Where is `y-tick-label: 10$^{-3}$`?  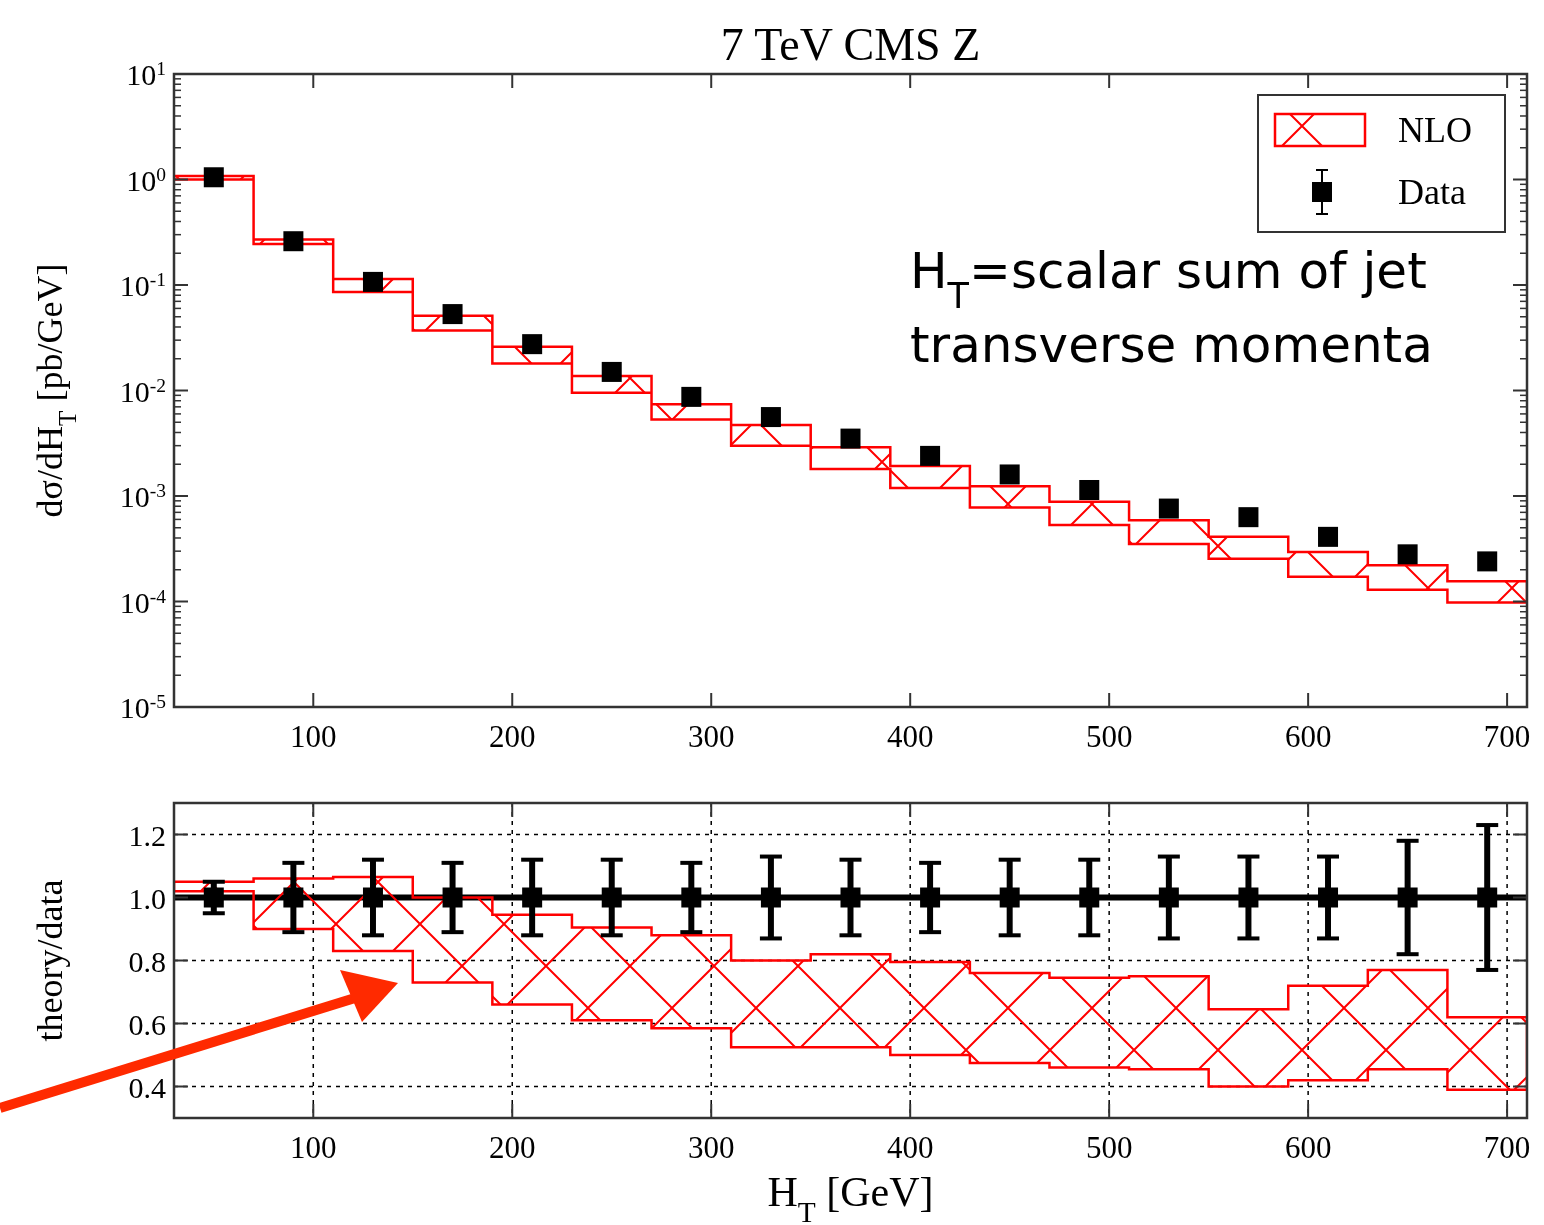
y-tick-label: 10$^{-3}$ is located at coordinates (142, 496).